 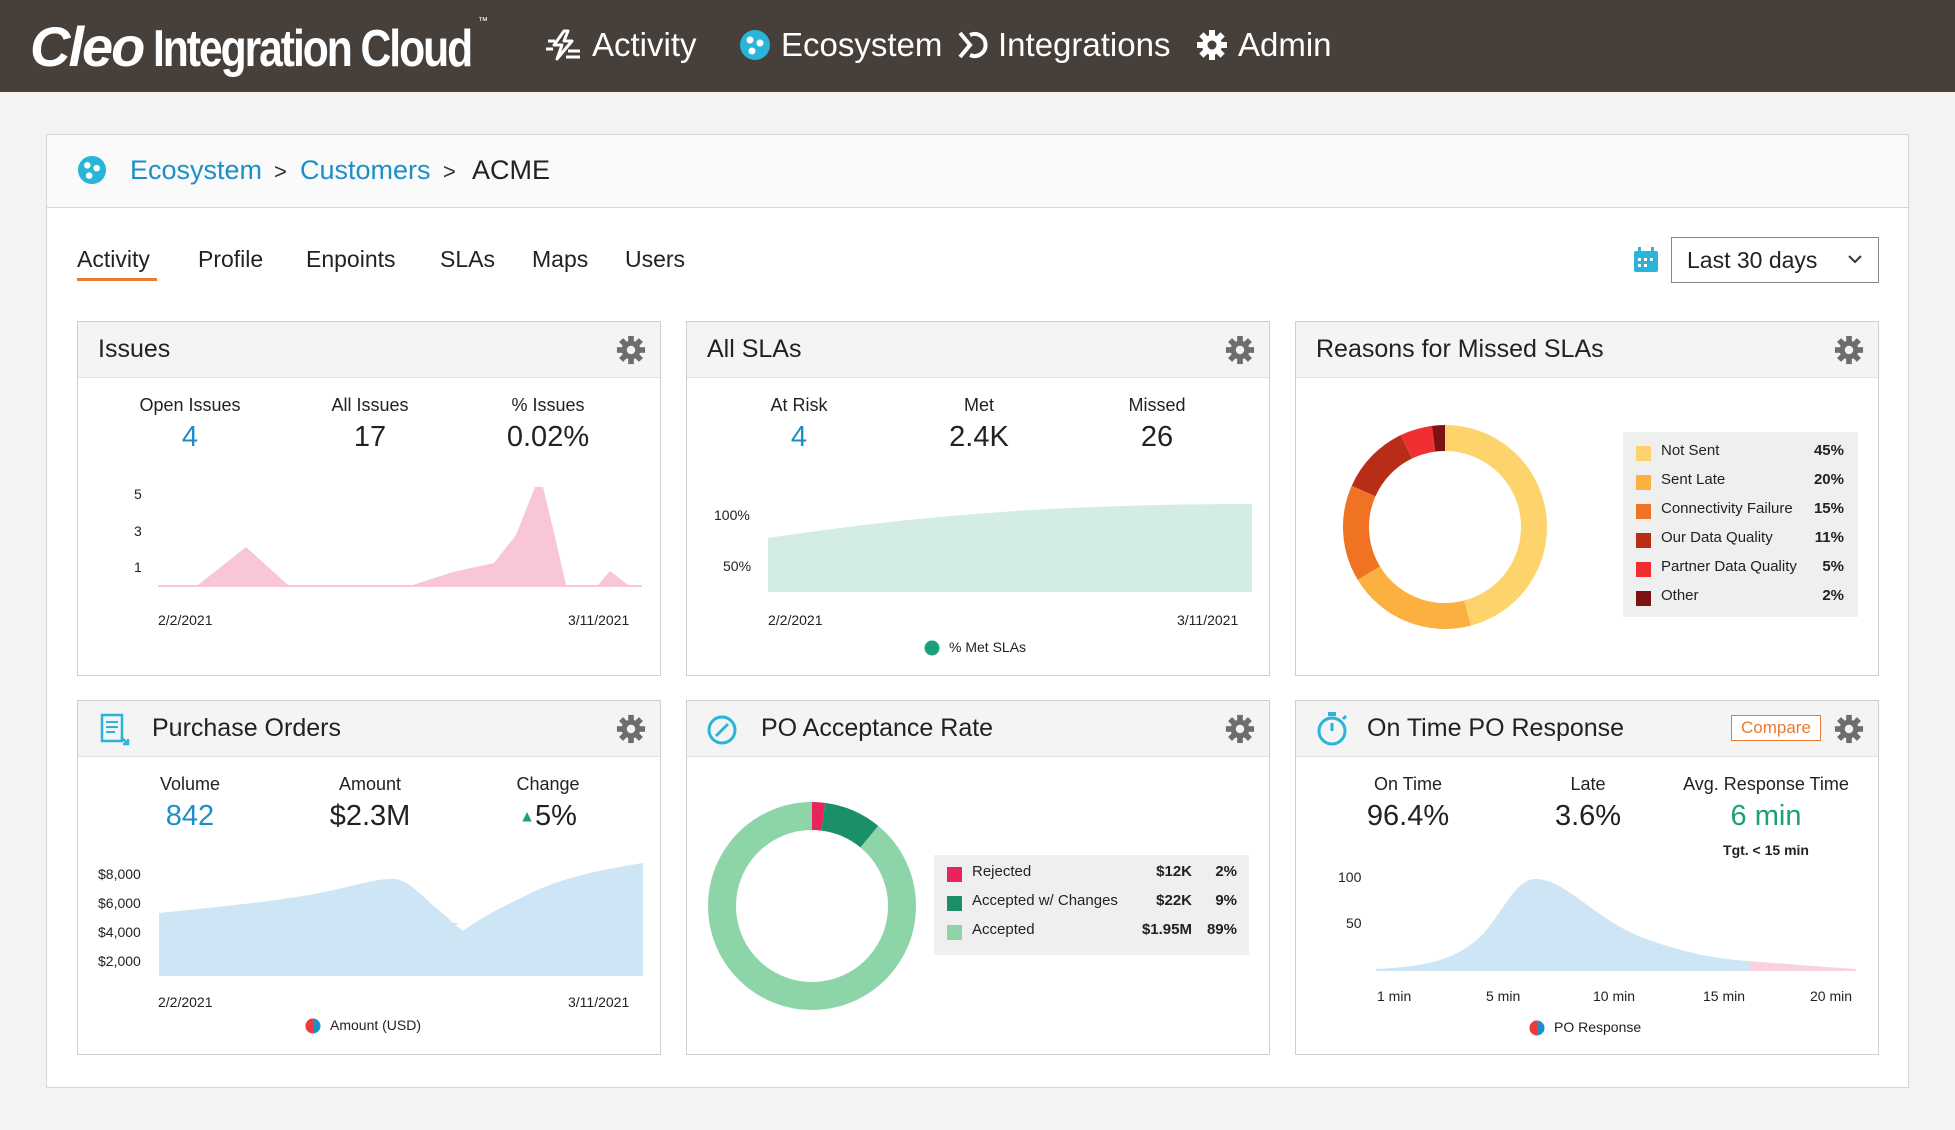 I want to click on date-range-select: Last 30 days, so click(x=1775, y=260).